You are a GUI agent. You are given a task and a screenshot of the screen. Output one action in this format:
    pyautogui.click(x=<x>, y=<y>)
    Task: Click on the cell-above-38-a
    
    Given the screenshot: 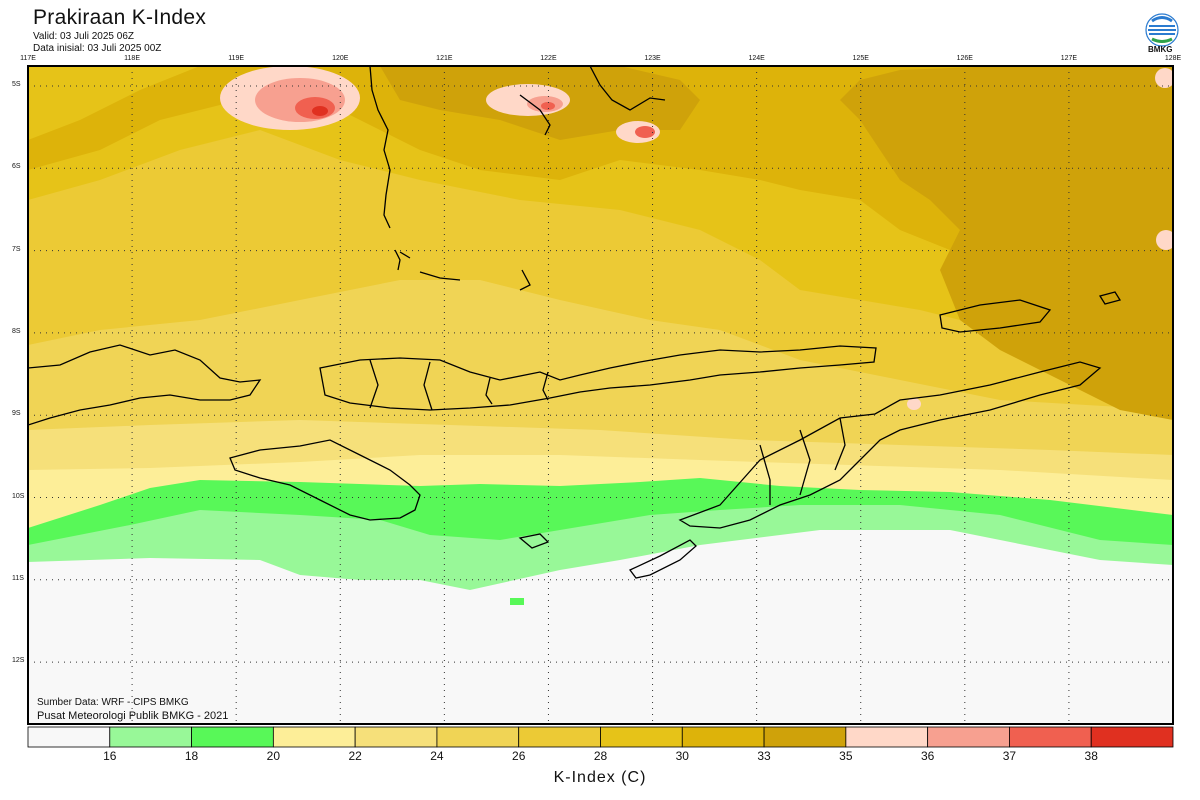 What is the action you would take?
    pyautogui.click(x=320, y=111)
    